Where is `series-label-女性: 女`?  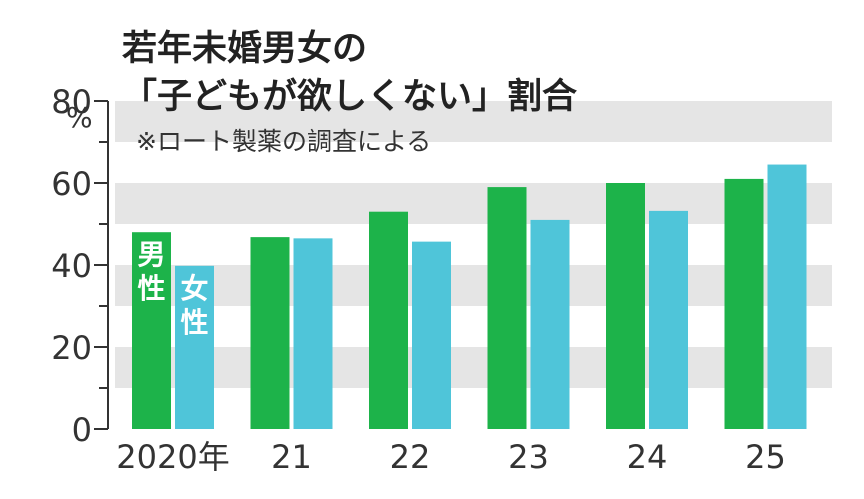
series-label-女性: 女 is located at coordinates (194, 288).